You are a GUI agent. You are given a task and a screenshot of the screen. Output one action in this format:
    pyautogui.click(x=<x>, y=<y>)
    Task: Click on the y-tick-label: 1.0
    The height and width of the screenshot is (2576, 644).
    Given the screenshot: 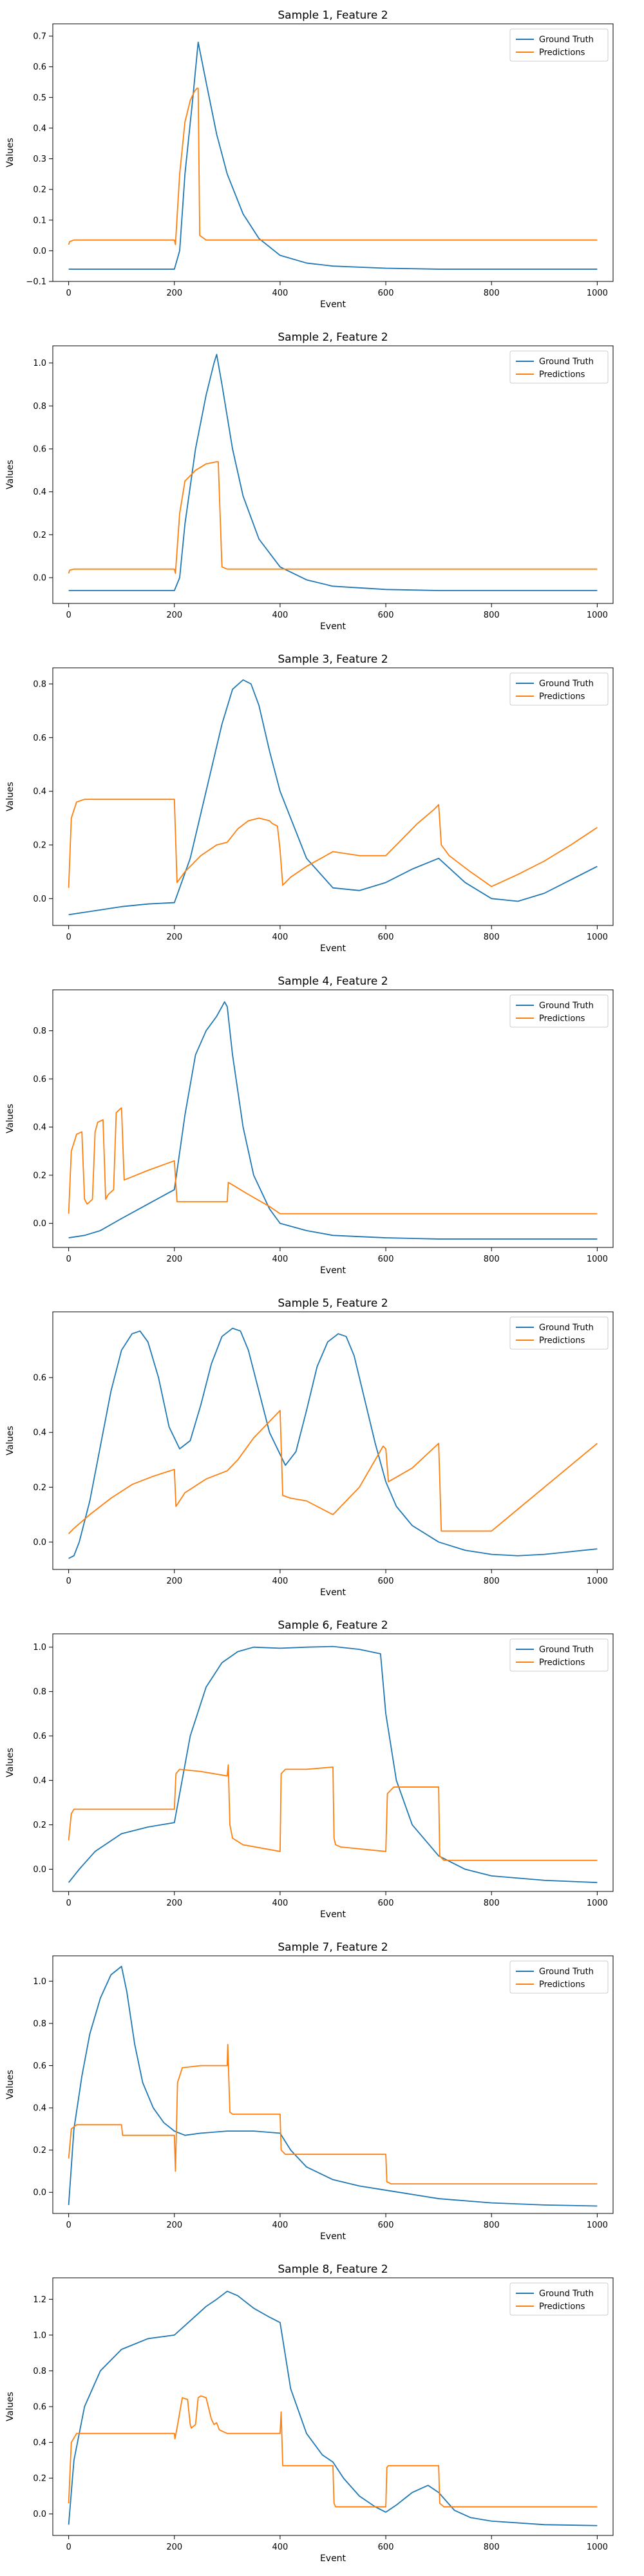 What is the action you would take?
    pyautogui.click(x=40, y=364)
    